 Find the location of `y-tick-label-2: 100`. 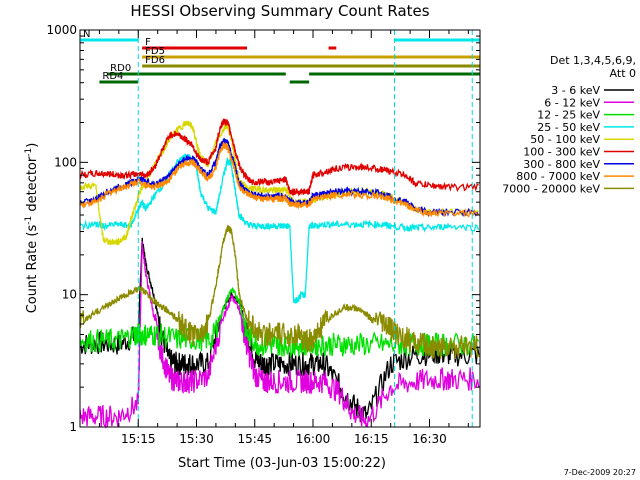

y-tick-label-2: 100 is located at coordinates (65, 162).